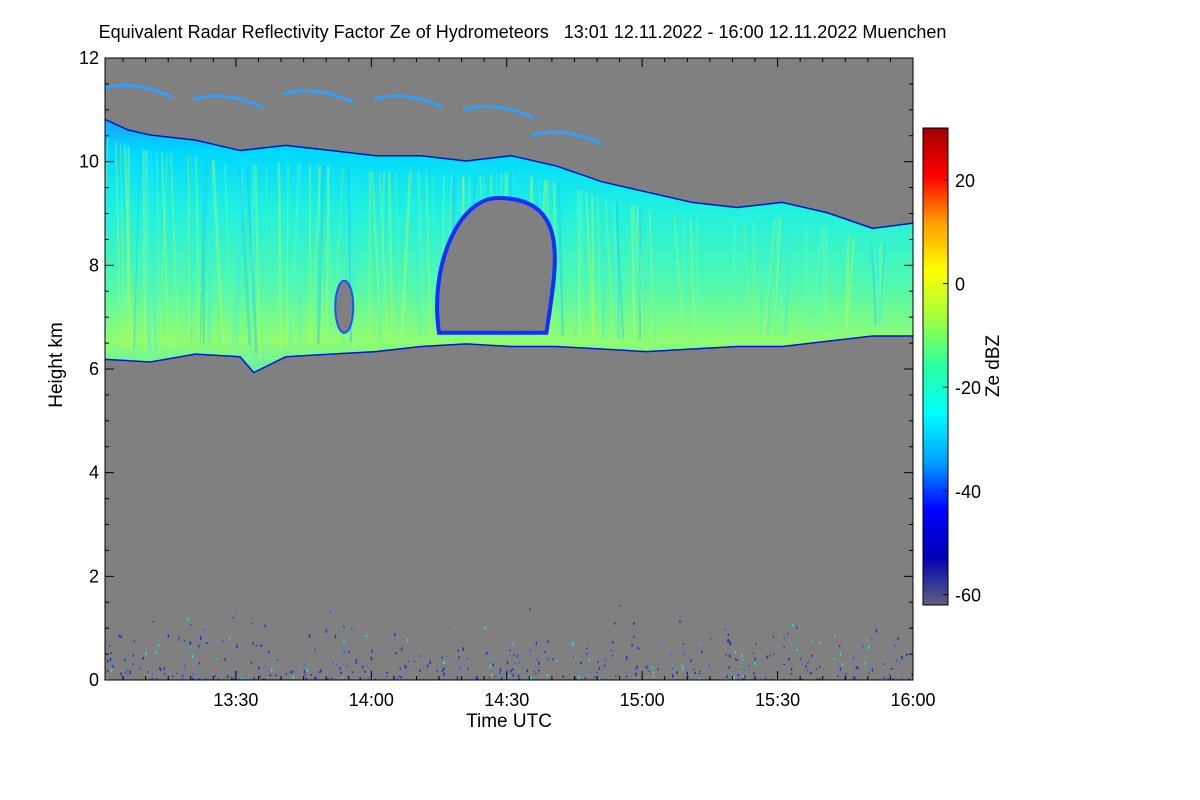 The image size is (1200, 800). What do you see at coordinates (89, 58) in the screenshot?
I see `y-tick-label: 12` at bounding box center [89, 58].